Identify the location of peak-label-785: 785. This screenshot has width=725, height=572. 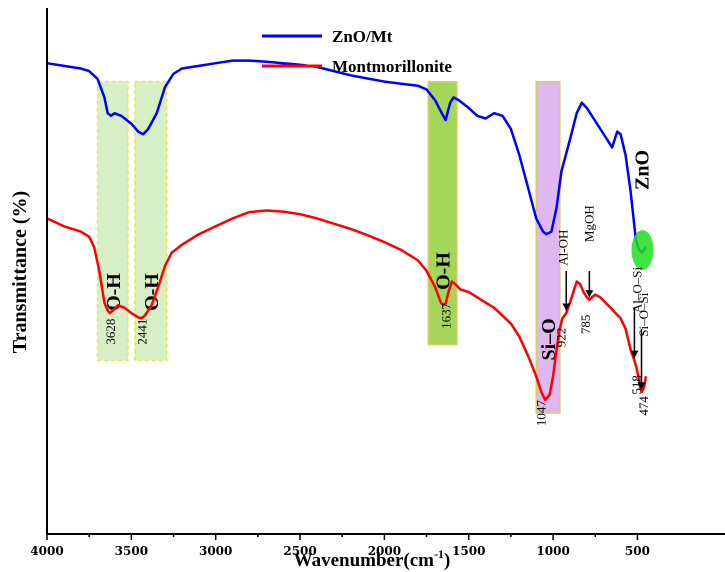
(585, 325).